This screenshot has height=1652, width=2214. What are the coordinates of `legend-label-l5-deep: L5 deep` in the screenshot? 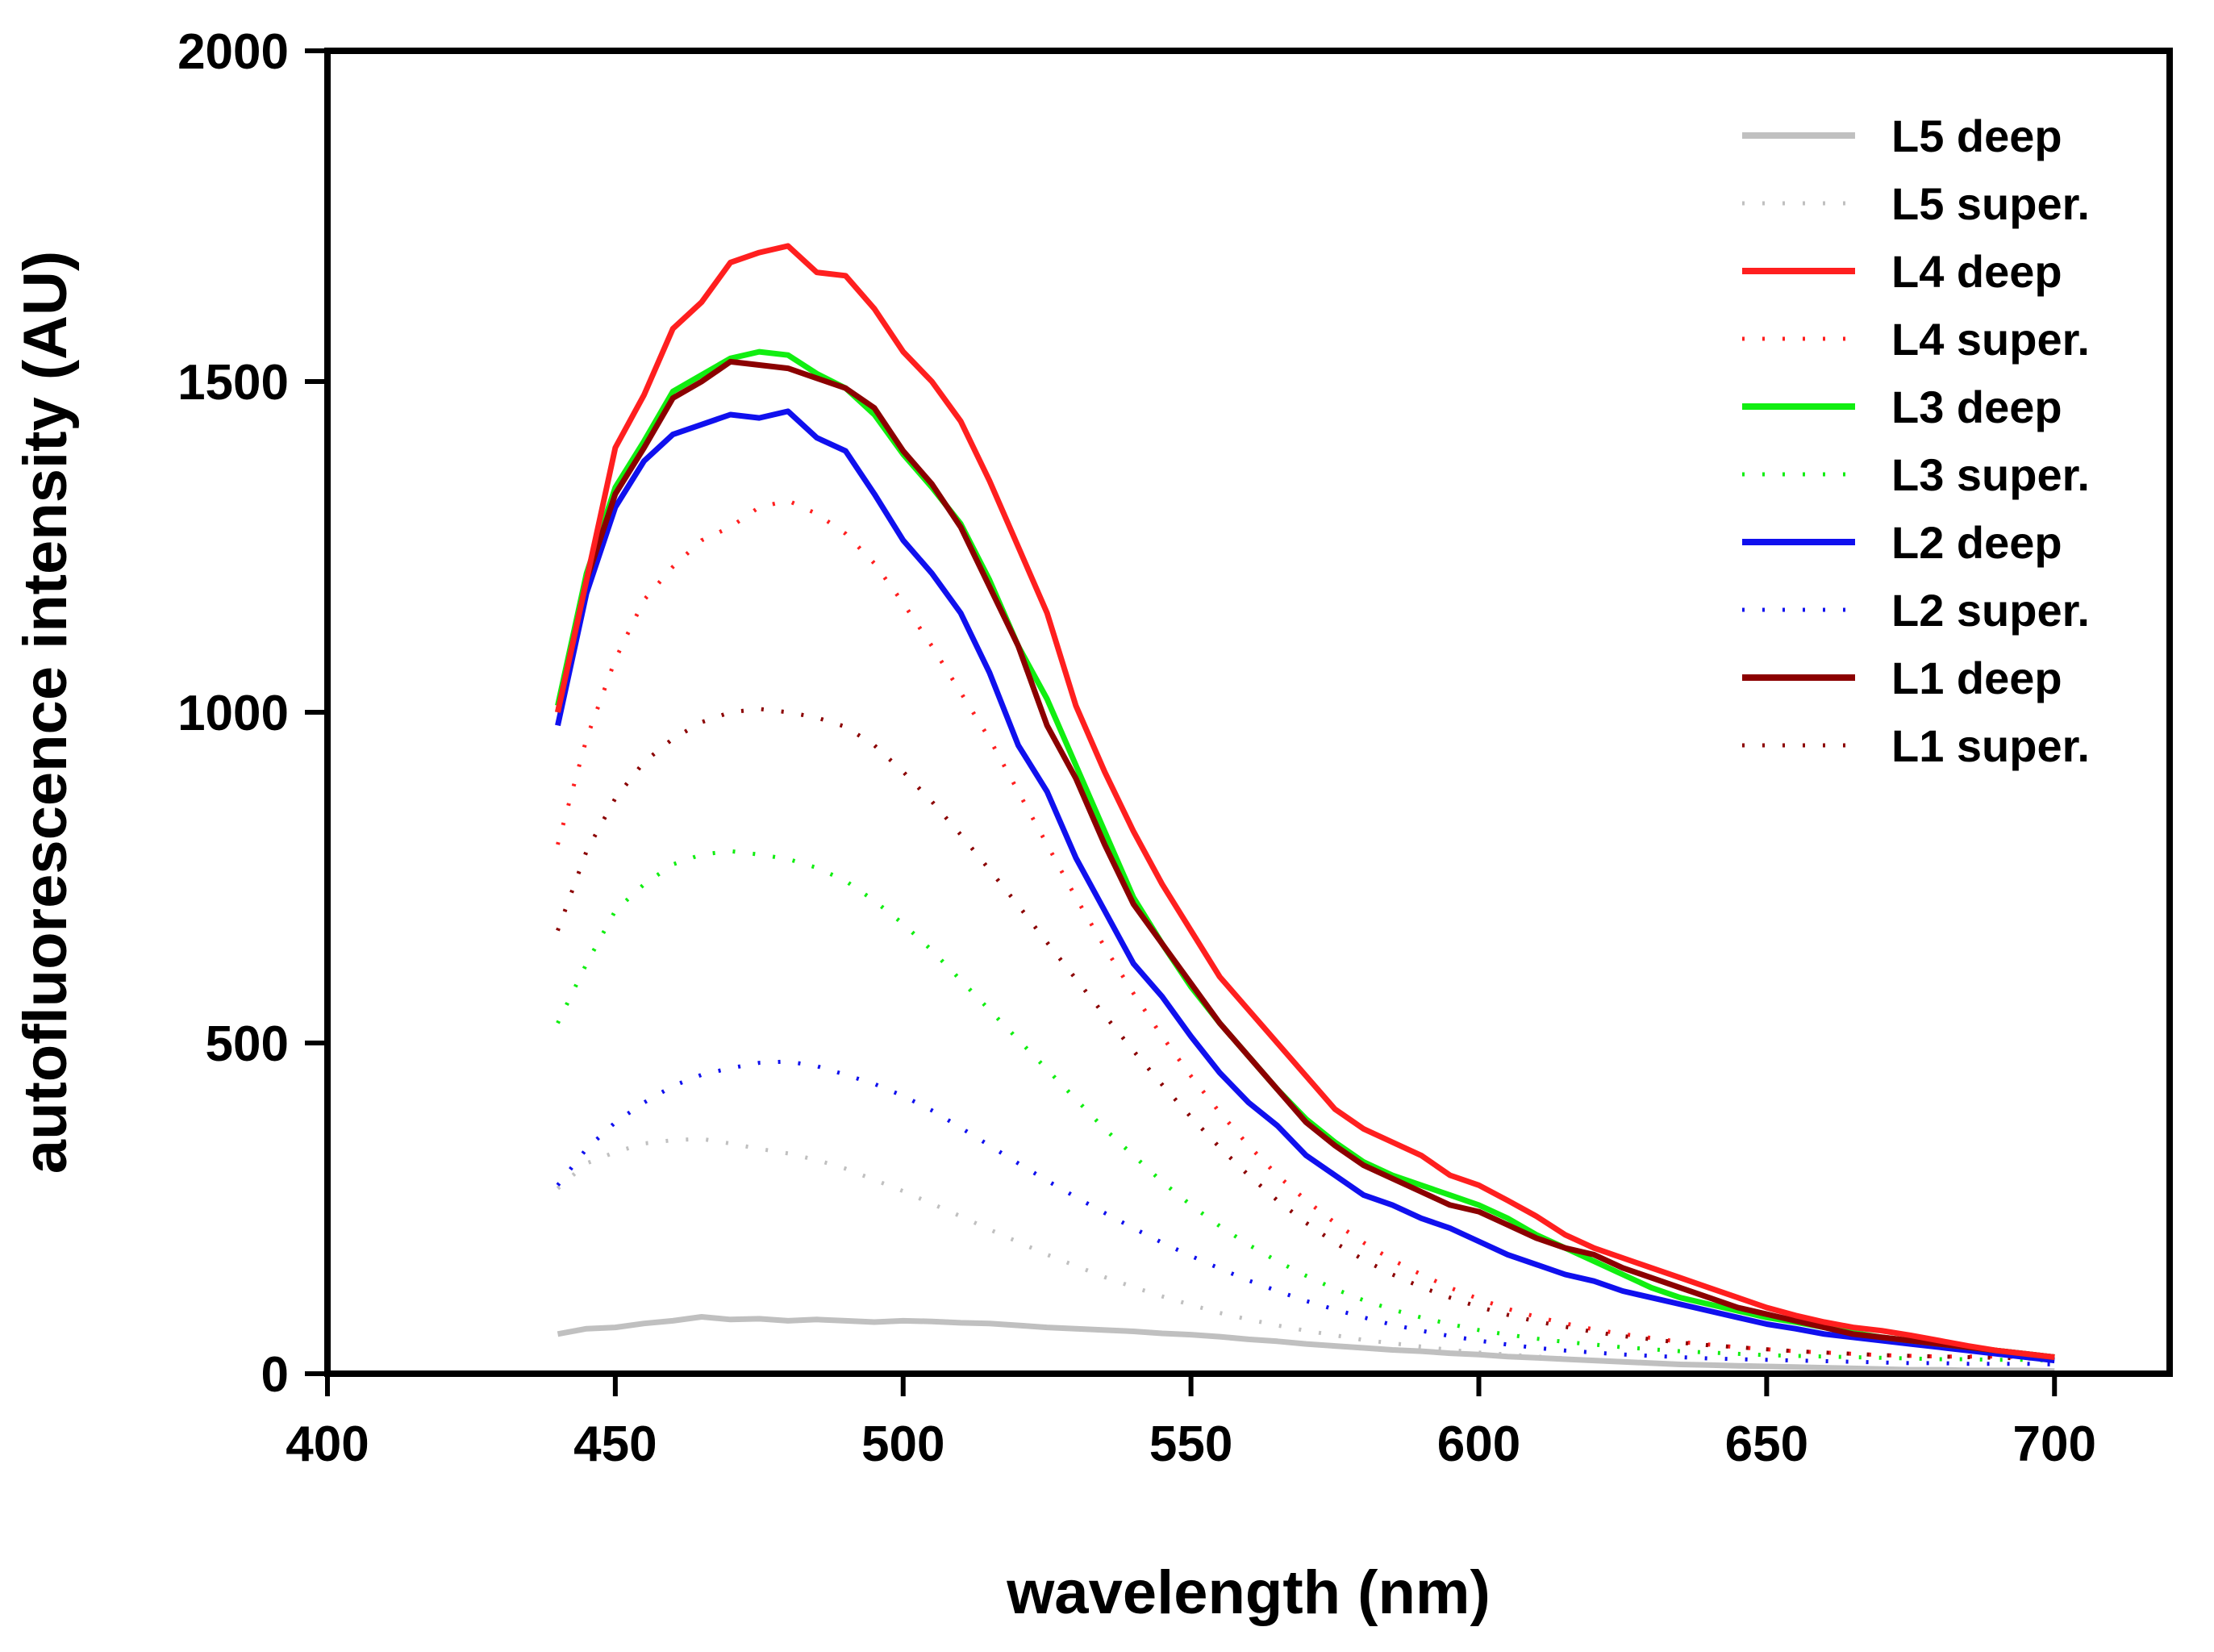 It's located at (1976, 136).